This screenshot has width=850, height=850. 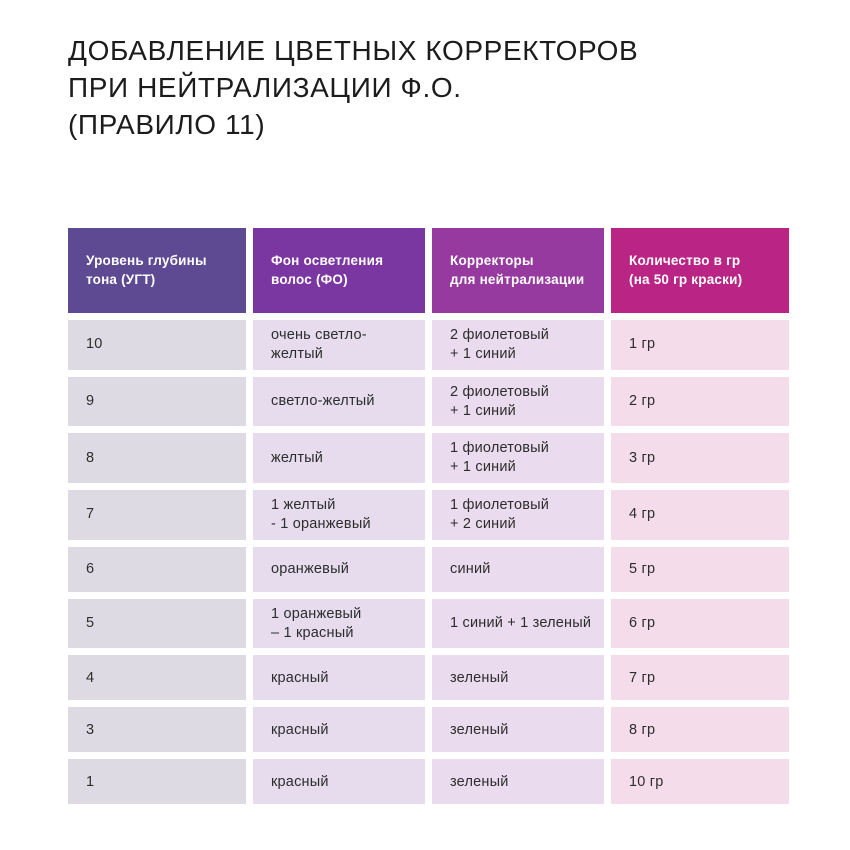 I want to click on table-cell: 3 гр, so click(x=700, y=458).